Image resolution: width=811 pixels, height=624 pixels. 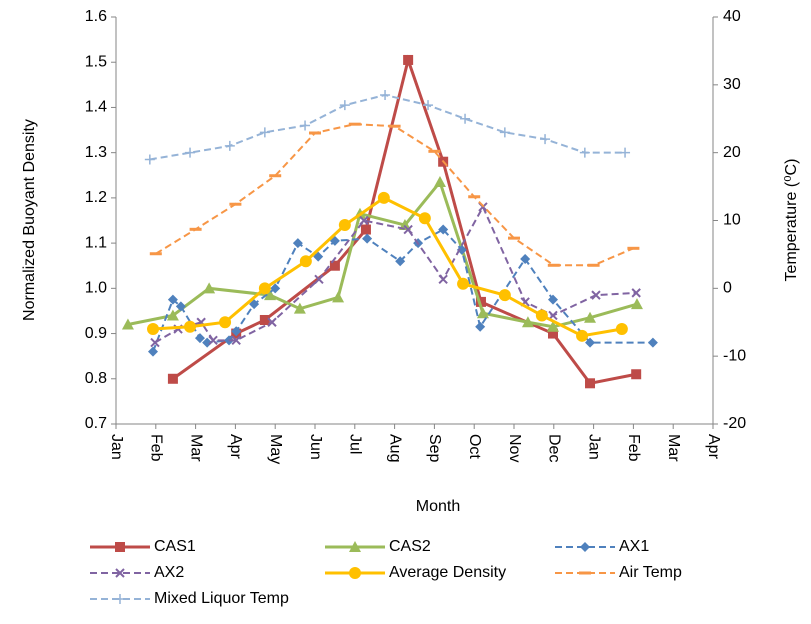 What do you see at coordinates (143, 546) in the screenshot?
I see `legend-item: CAS1` at bounding box center [143, 546].